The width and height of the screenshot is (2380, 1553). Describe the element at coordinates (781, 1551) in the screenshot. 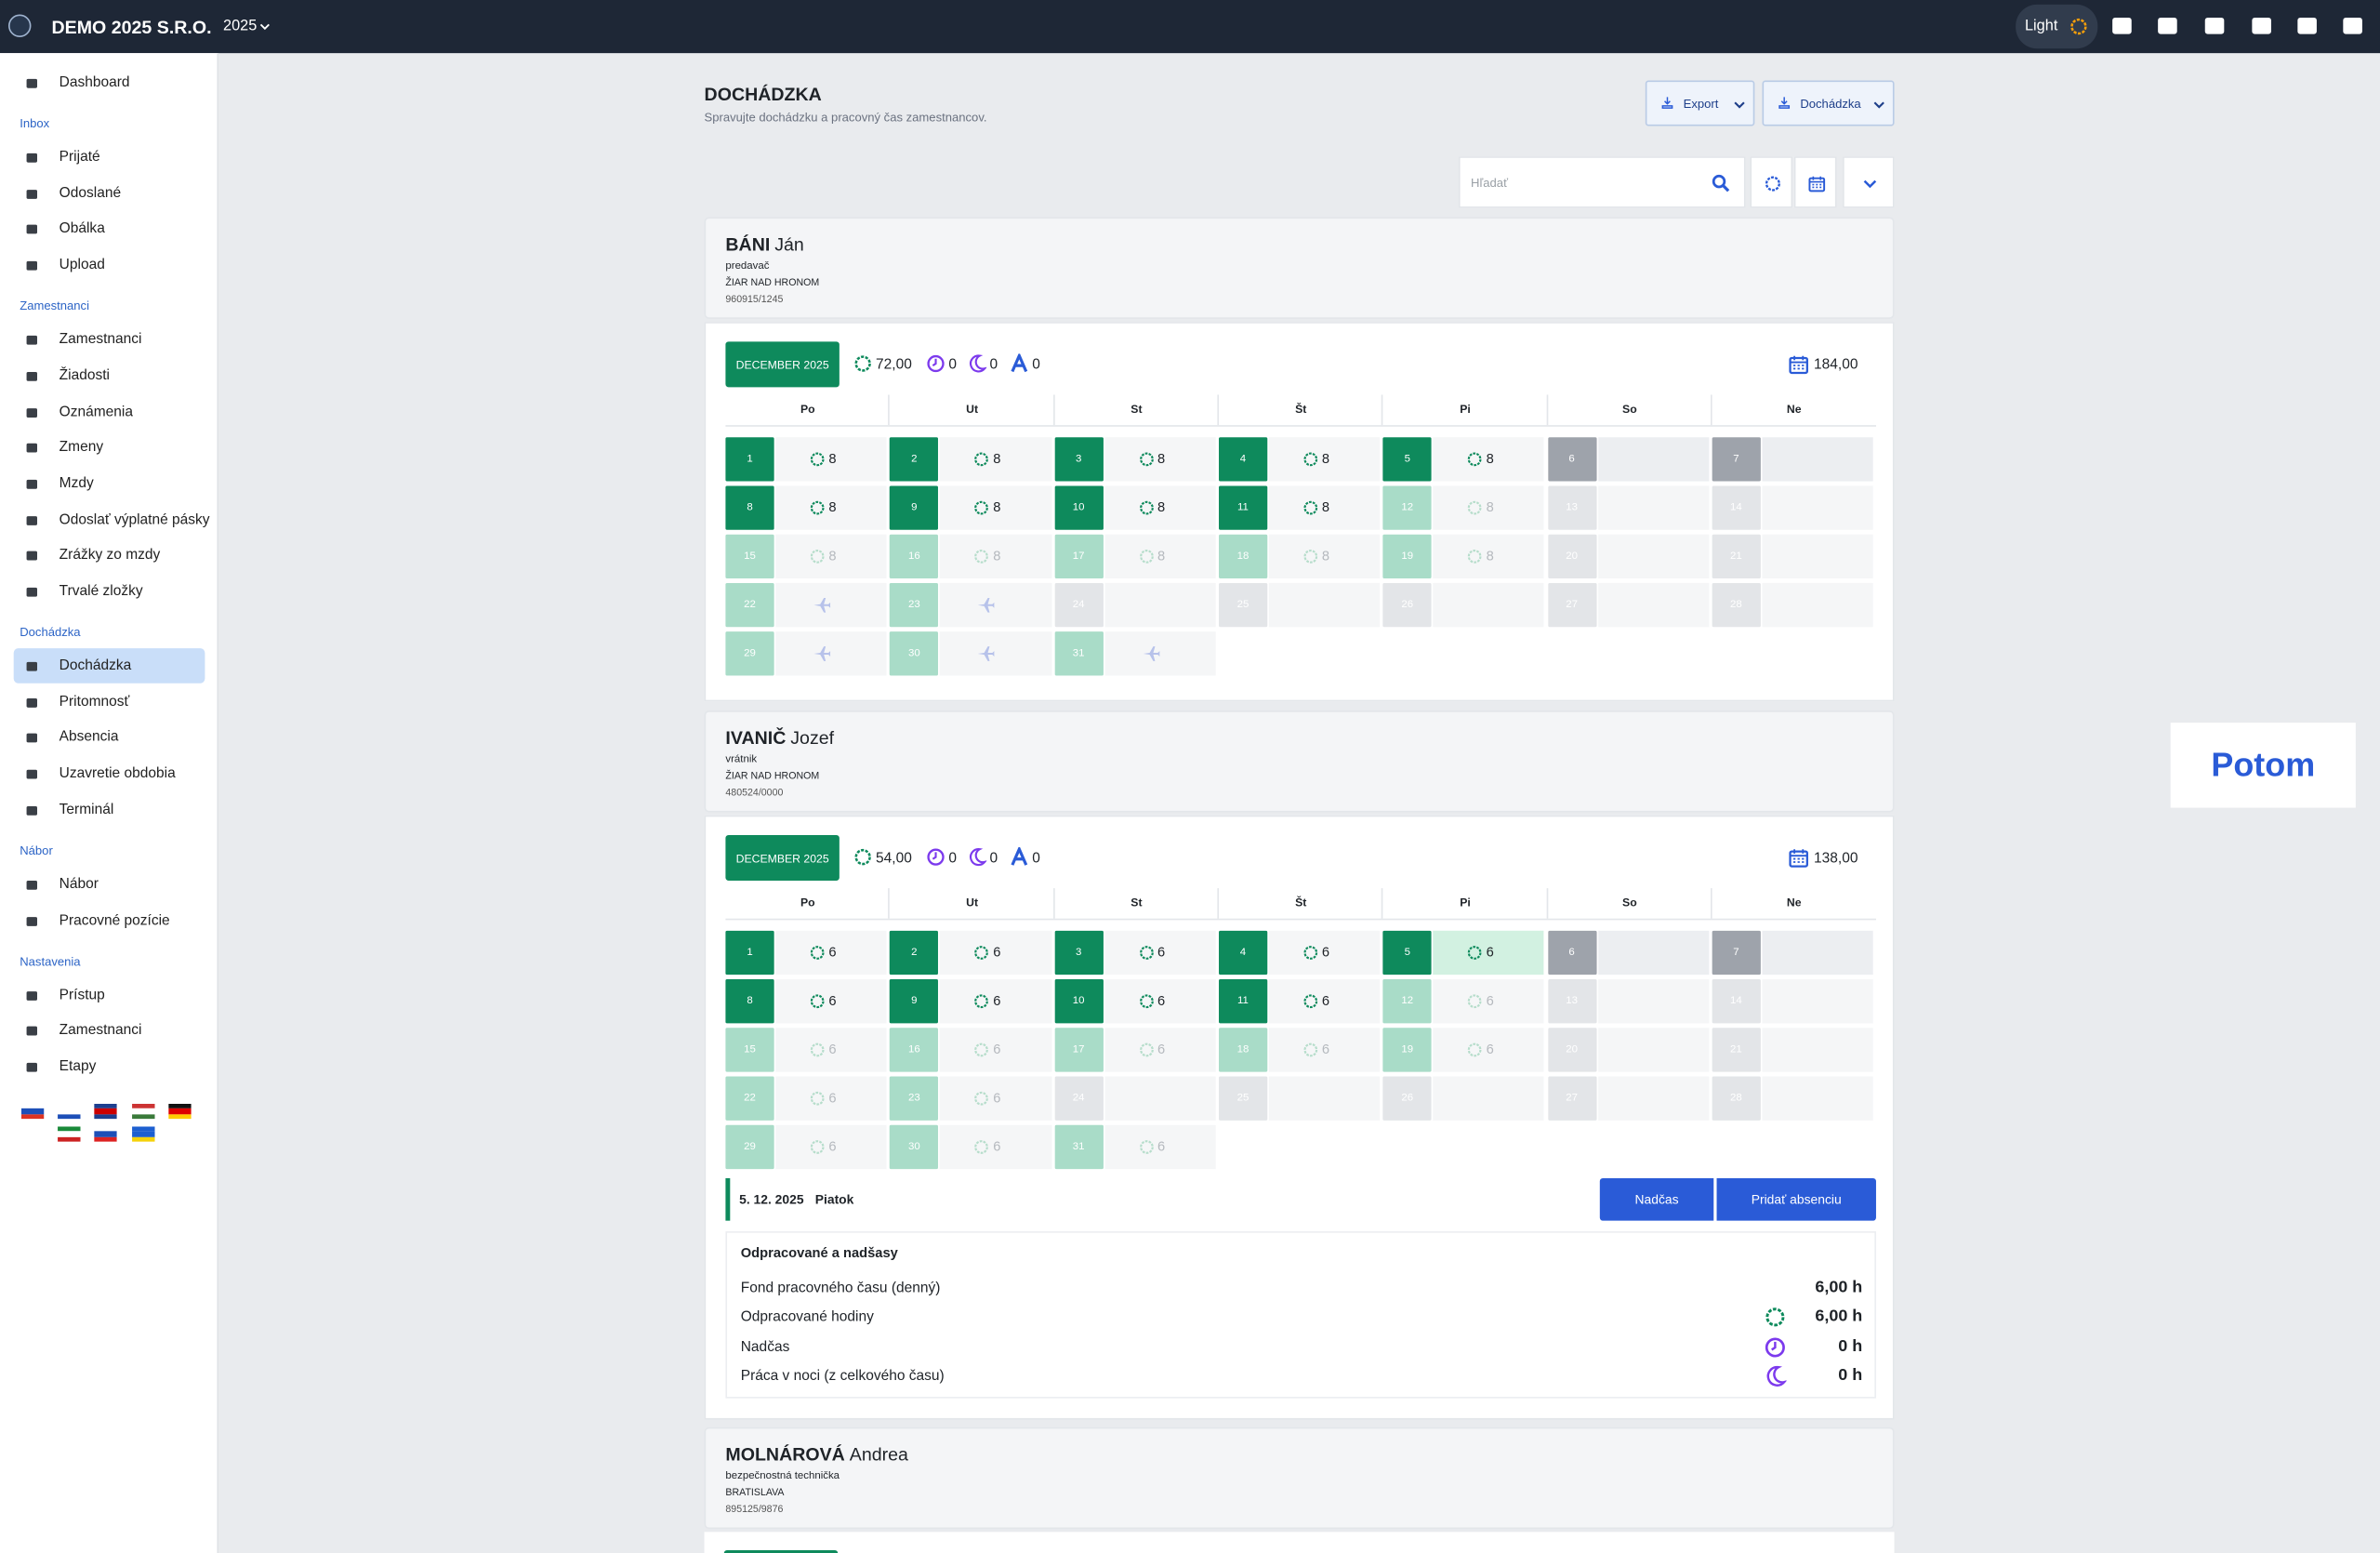

I see `month-button` at that location.